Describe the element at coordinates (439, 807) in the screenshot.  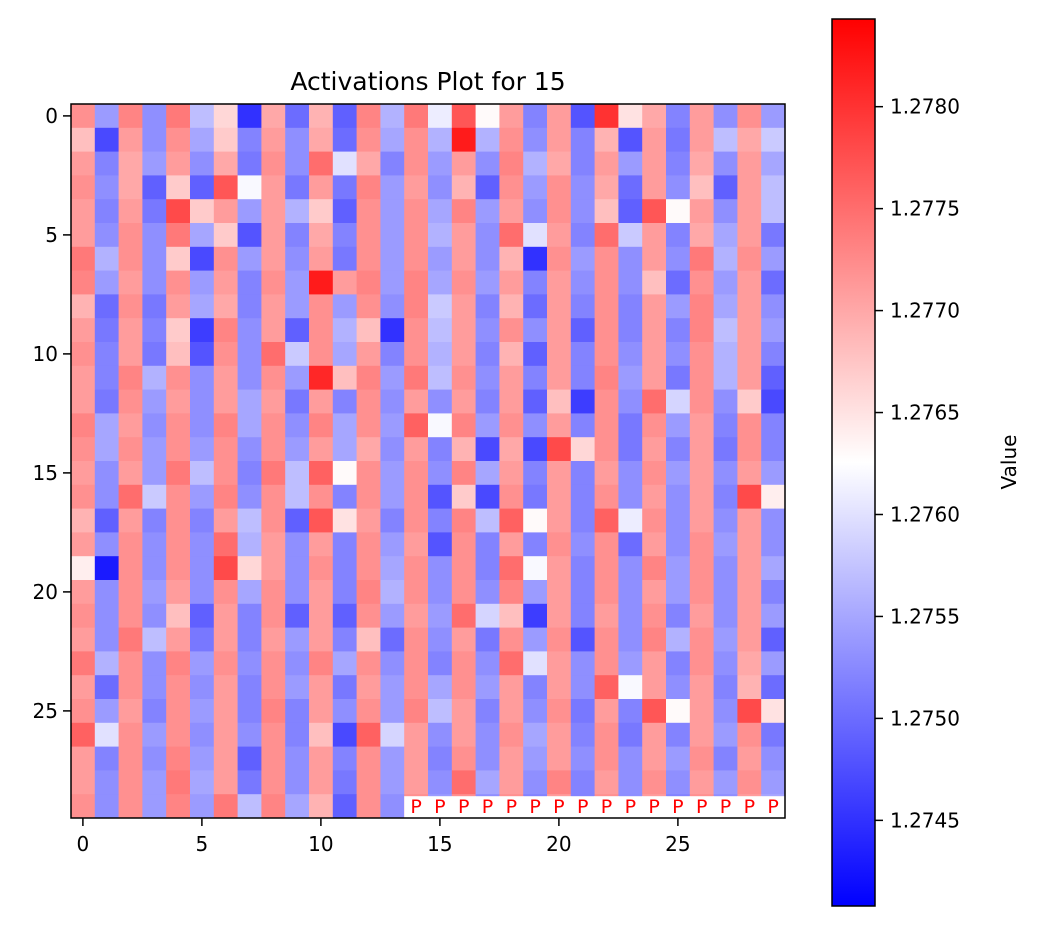
I see `marker-label: P` at that location.